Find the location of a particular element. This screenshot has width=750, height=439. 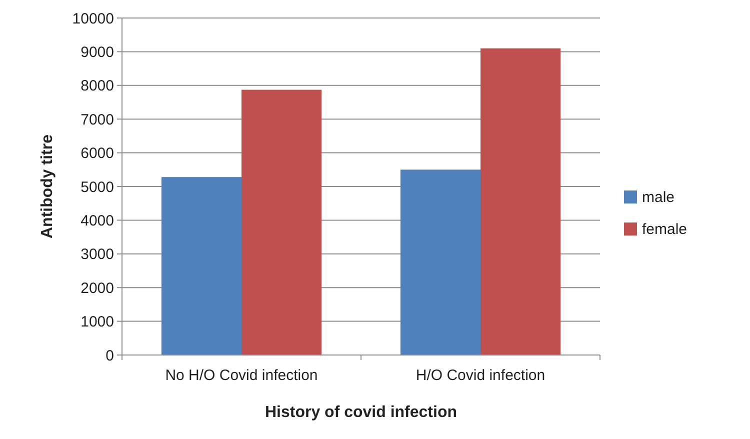

legend-label: male is located at coordinates (658, 197).